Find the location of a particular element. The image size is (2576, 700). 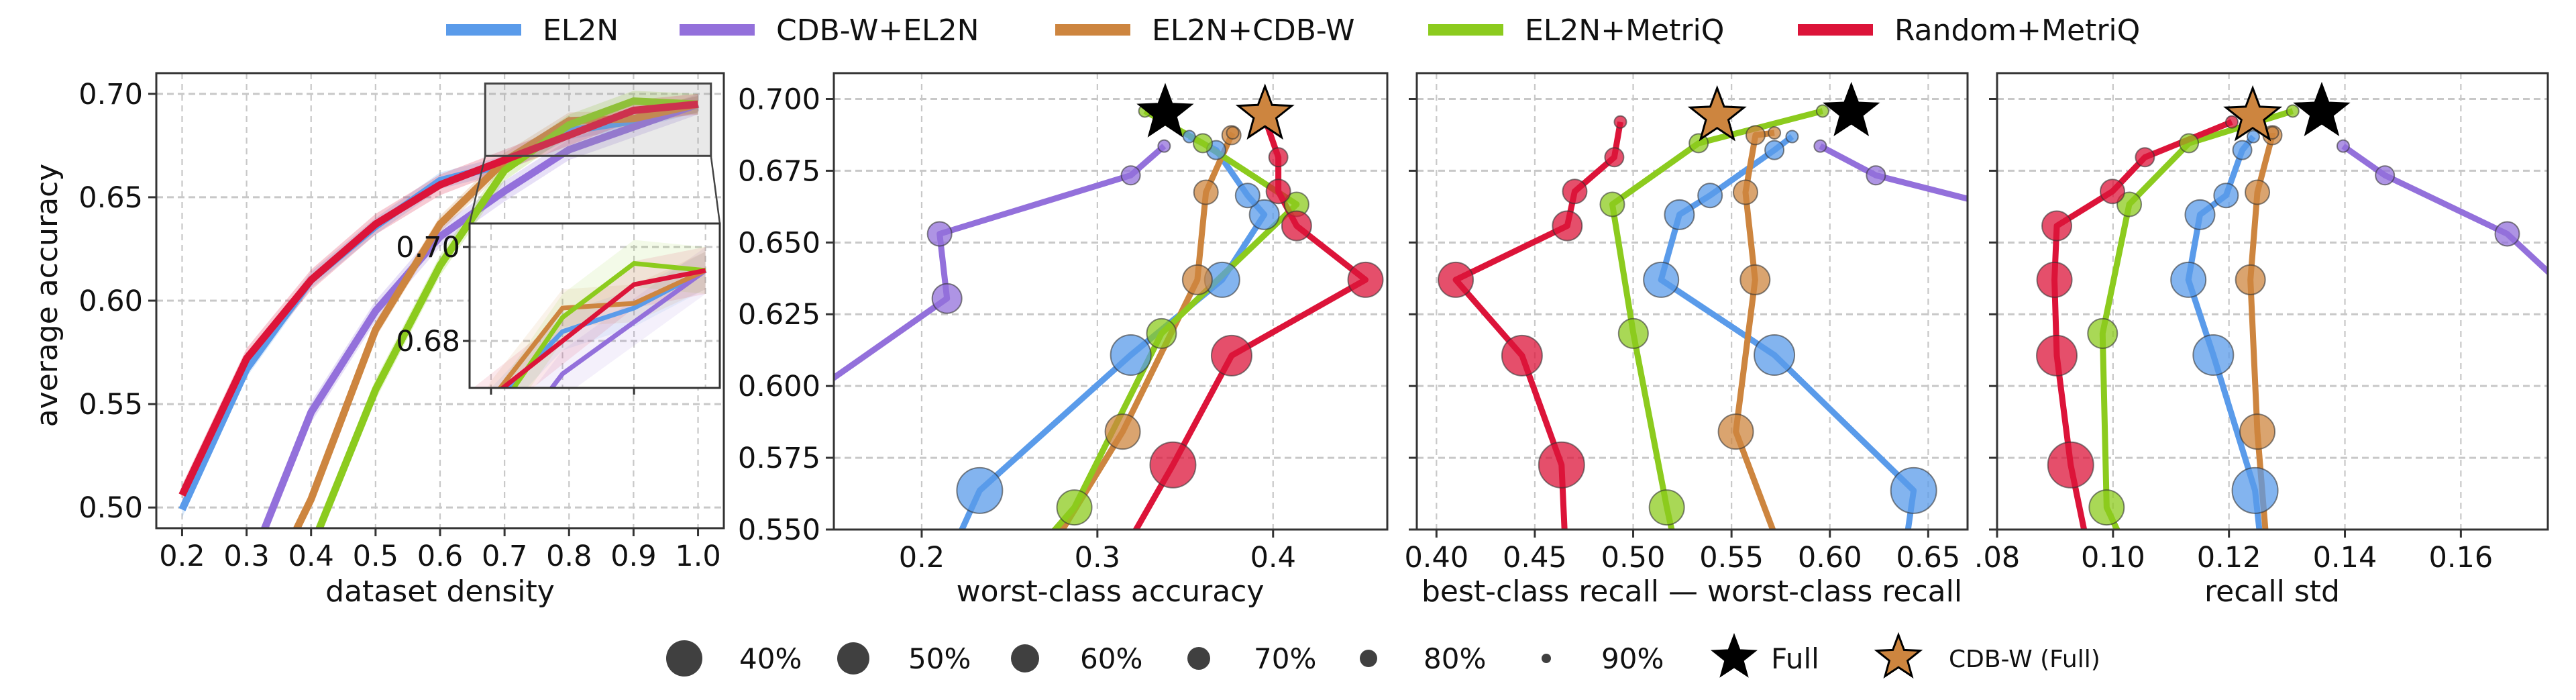

y-tick-label: 0.50 is located at coordinates (110, 508).